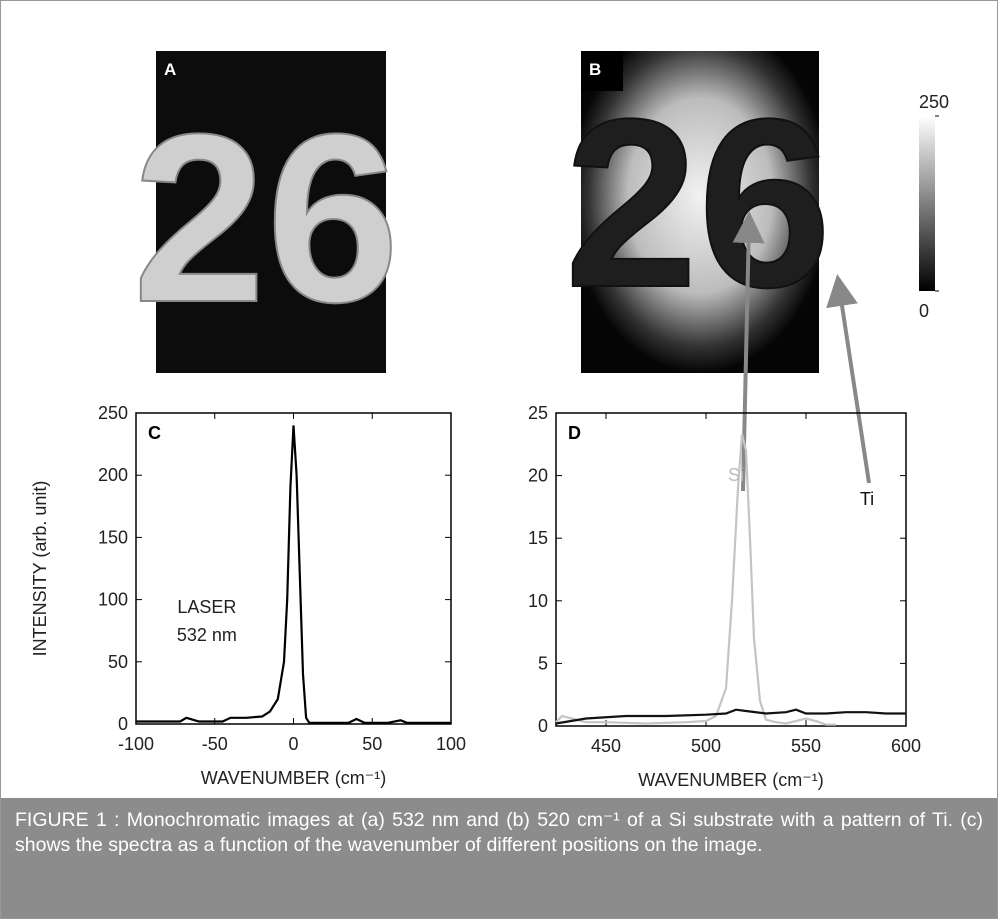  I want to click on colorbar-tick-label: 250, so click(934, 102).